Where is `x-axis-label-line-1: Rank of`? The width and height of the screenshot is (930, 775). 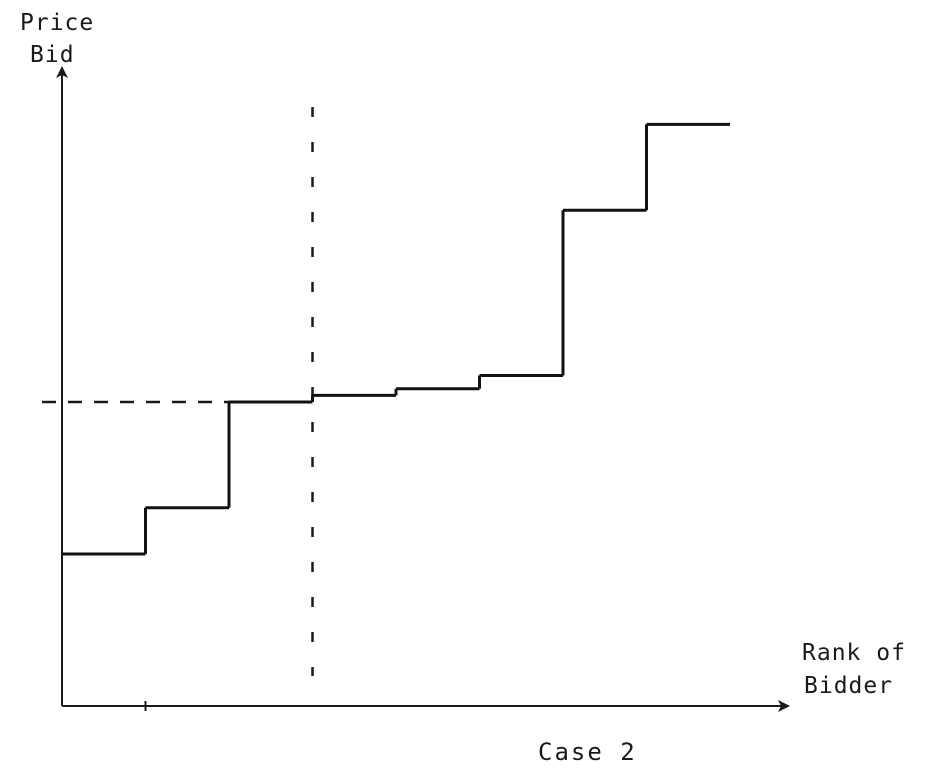 x-axis-label-line-1: Rank of is located at coordinates (854, 653).